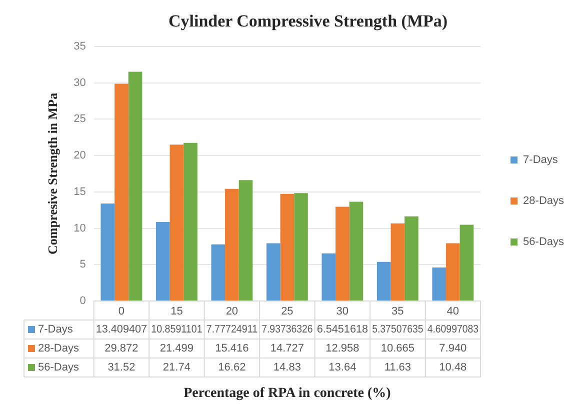  I want to click on y-tick-label: 30, so click(80, 82).